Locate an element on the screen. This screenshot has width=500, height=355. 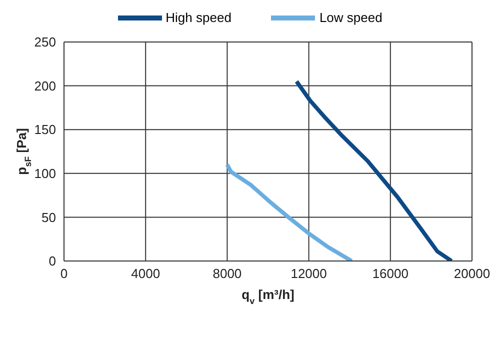
x-tick-label: 8000 is located at coordinates (227, 274).